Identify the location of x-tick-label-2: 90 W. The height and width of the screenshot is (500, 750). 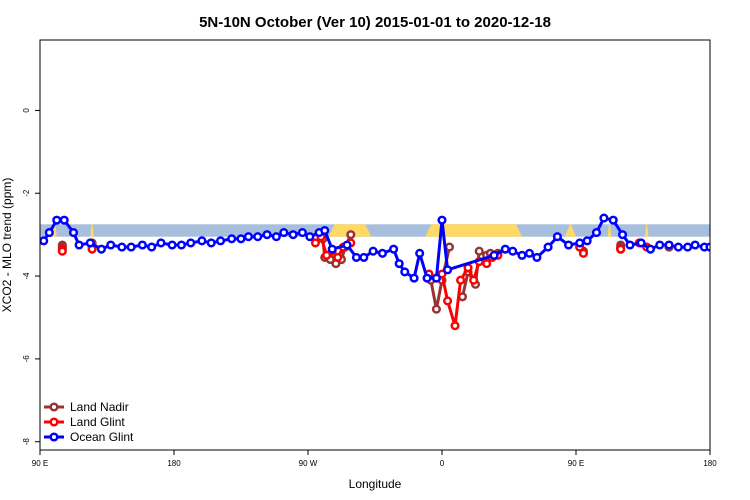
(308, 463).